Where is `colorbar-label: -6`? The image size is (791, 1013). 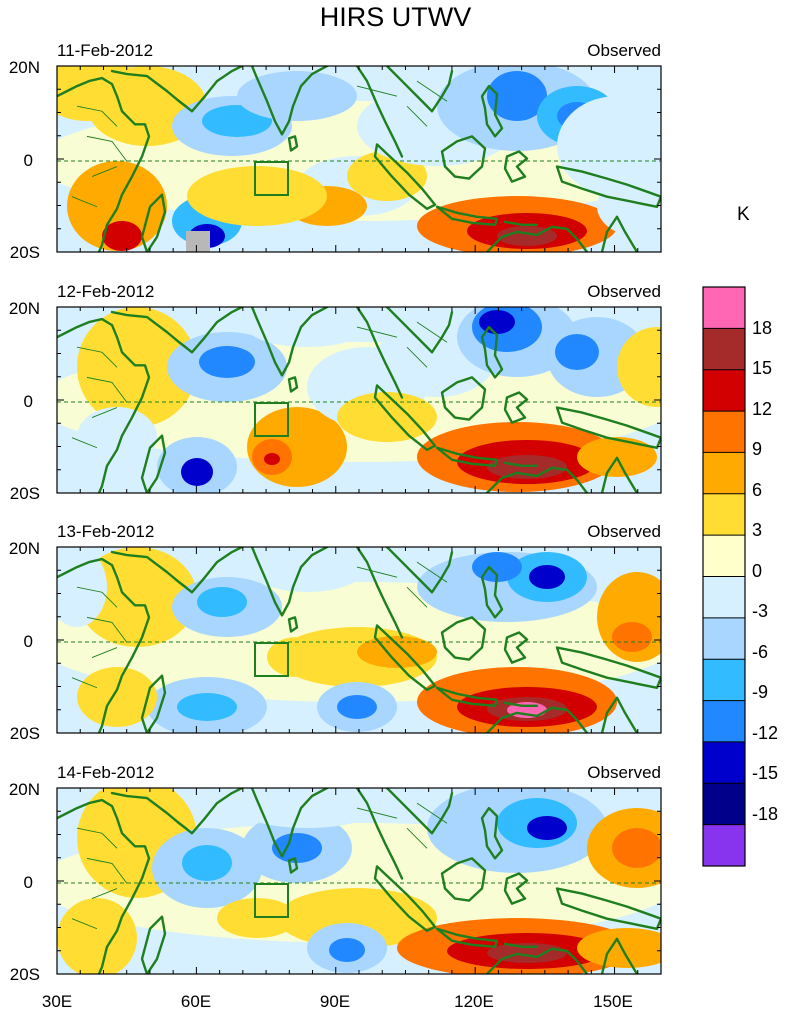
colorbar-label: -6 is located at coordinates (760, 652).